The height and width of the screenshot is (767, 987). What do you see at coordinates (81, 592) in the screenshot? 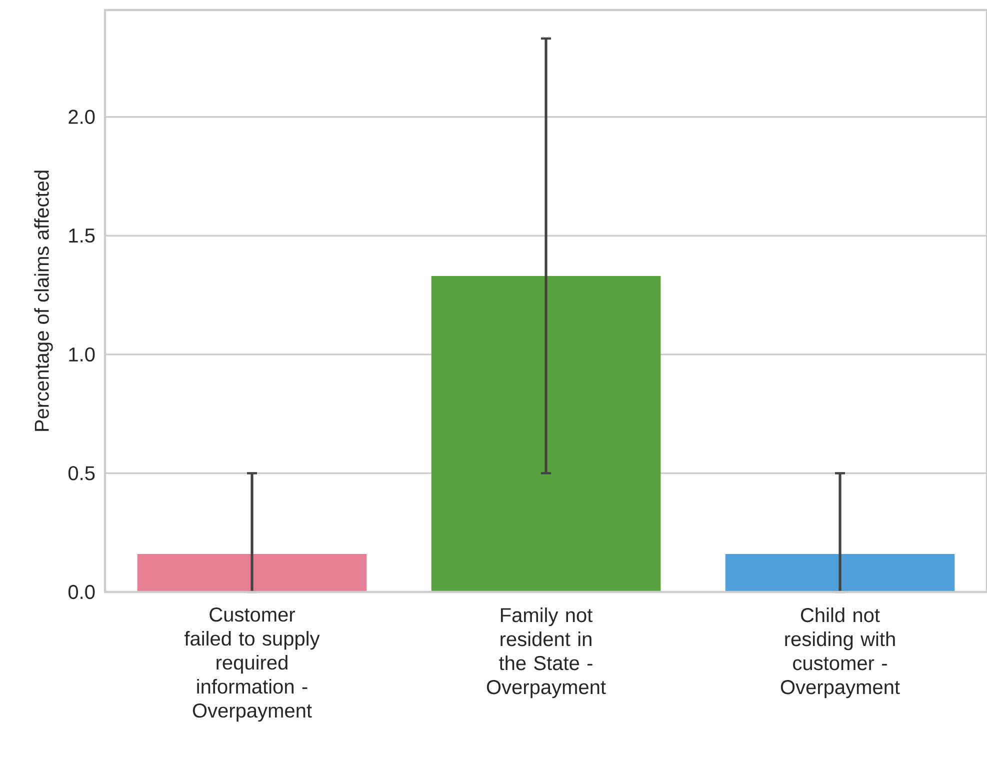
I see `y-tick-label: 0.0` at bounding box center [81, 592].